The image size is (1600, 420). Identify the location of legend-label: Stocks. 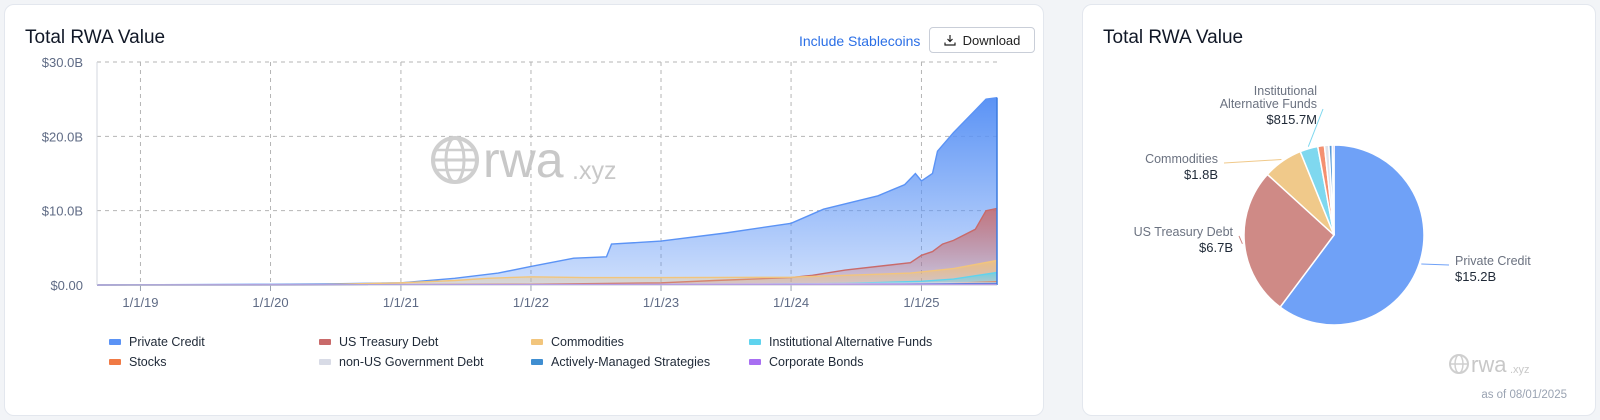
(148, 362).